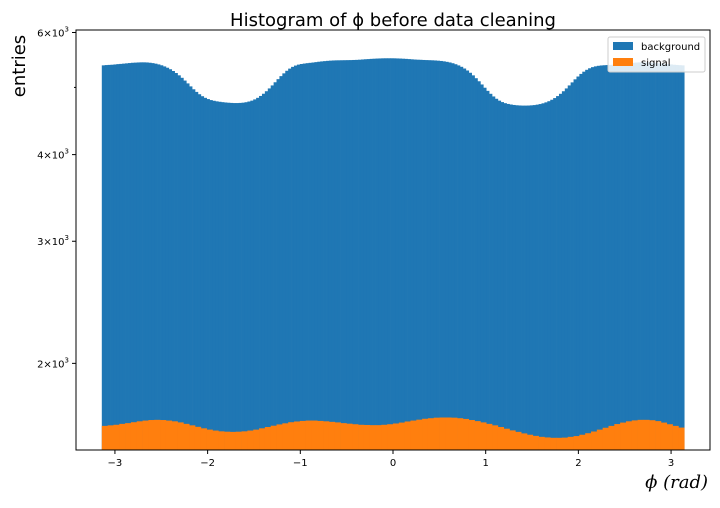 This screenshot has height=508, width=720. I want to click on y-axis-label: entries, so click(19, 66).